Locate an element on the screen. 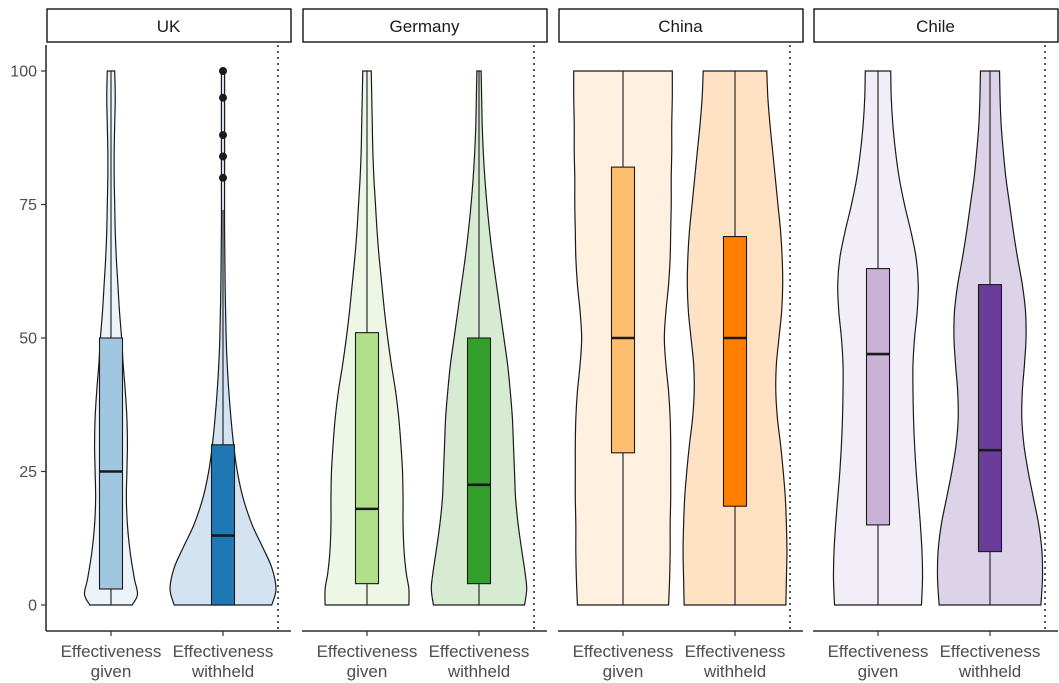  strip-label: China is located at coordinates (680, 26).